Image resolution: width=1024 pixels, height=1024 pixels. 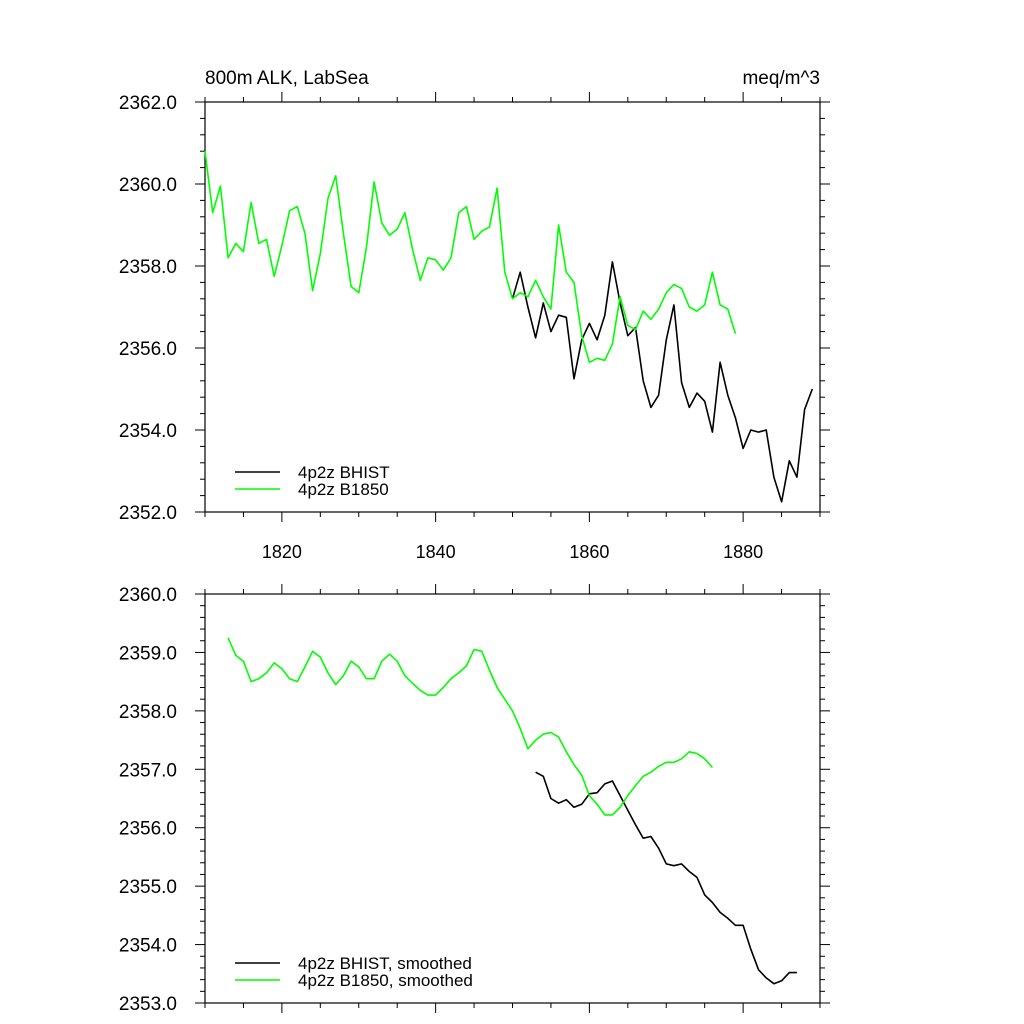 What do you see at coordinates (385, 963) in the screenshot?
I see `legend-label: 4p2z BHIST, smoothed` at bounding box center [385, 963].